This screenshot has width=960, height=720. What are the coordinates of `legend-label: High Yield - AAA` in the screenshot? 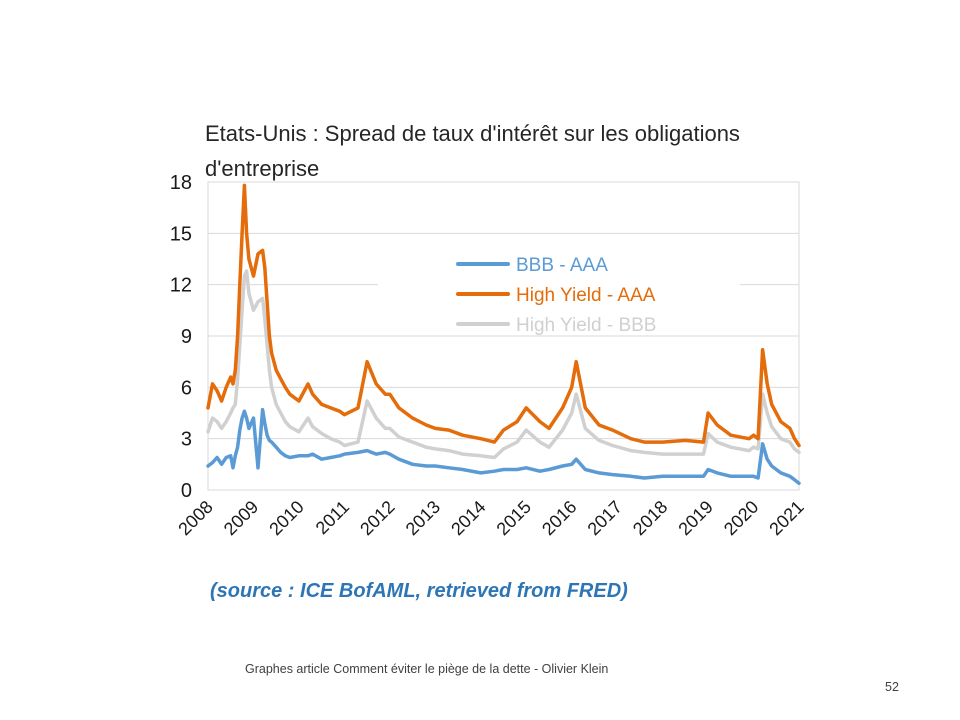 It's located at (586, 295).